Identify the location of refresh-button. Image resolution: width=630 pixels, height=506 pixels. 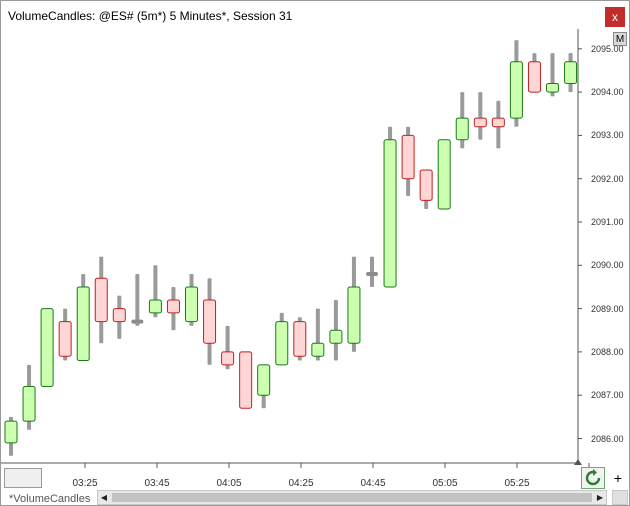
(593, 478).